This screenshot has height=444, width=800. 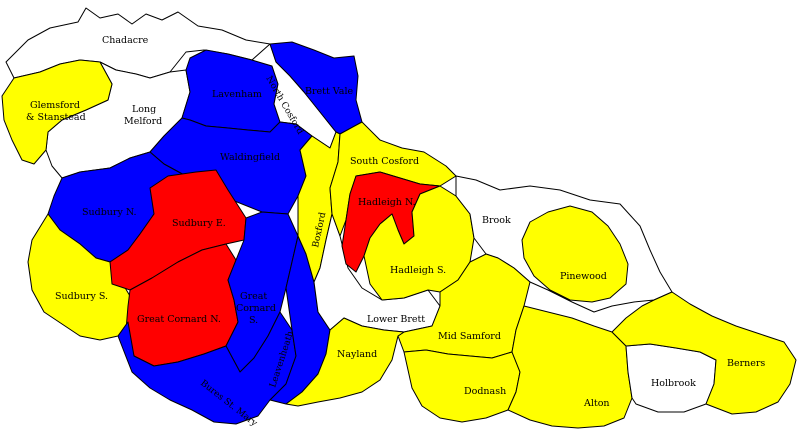 I want to click on ward-glemsford, so click(x=57, y=112).